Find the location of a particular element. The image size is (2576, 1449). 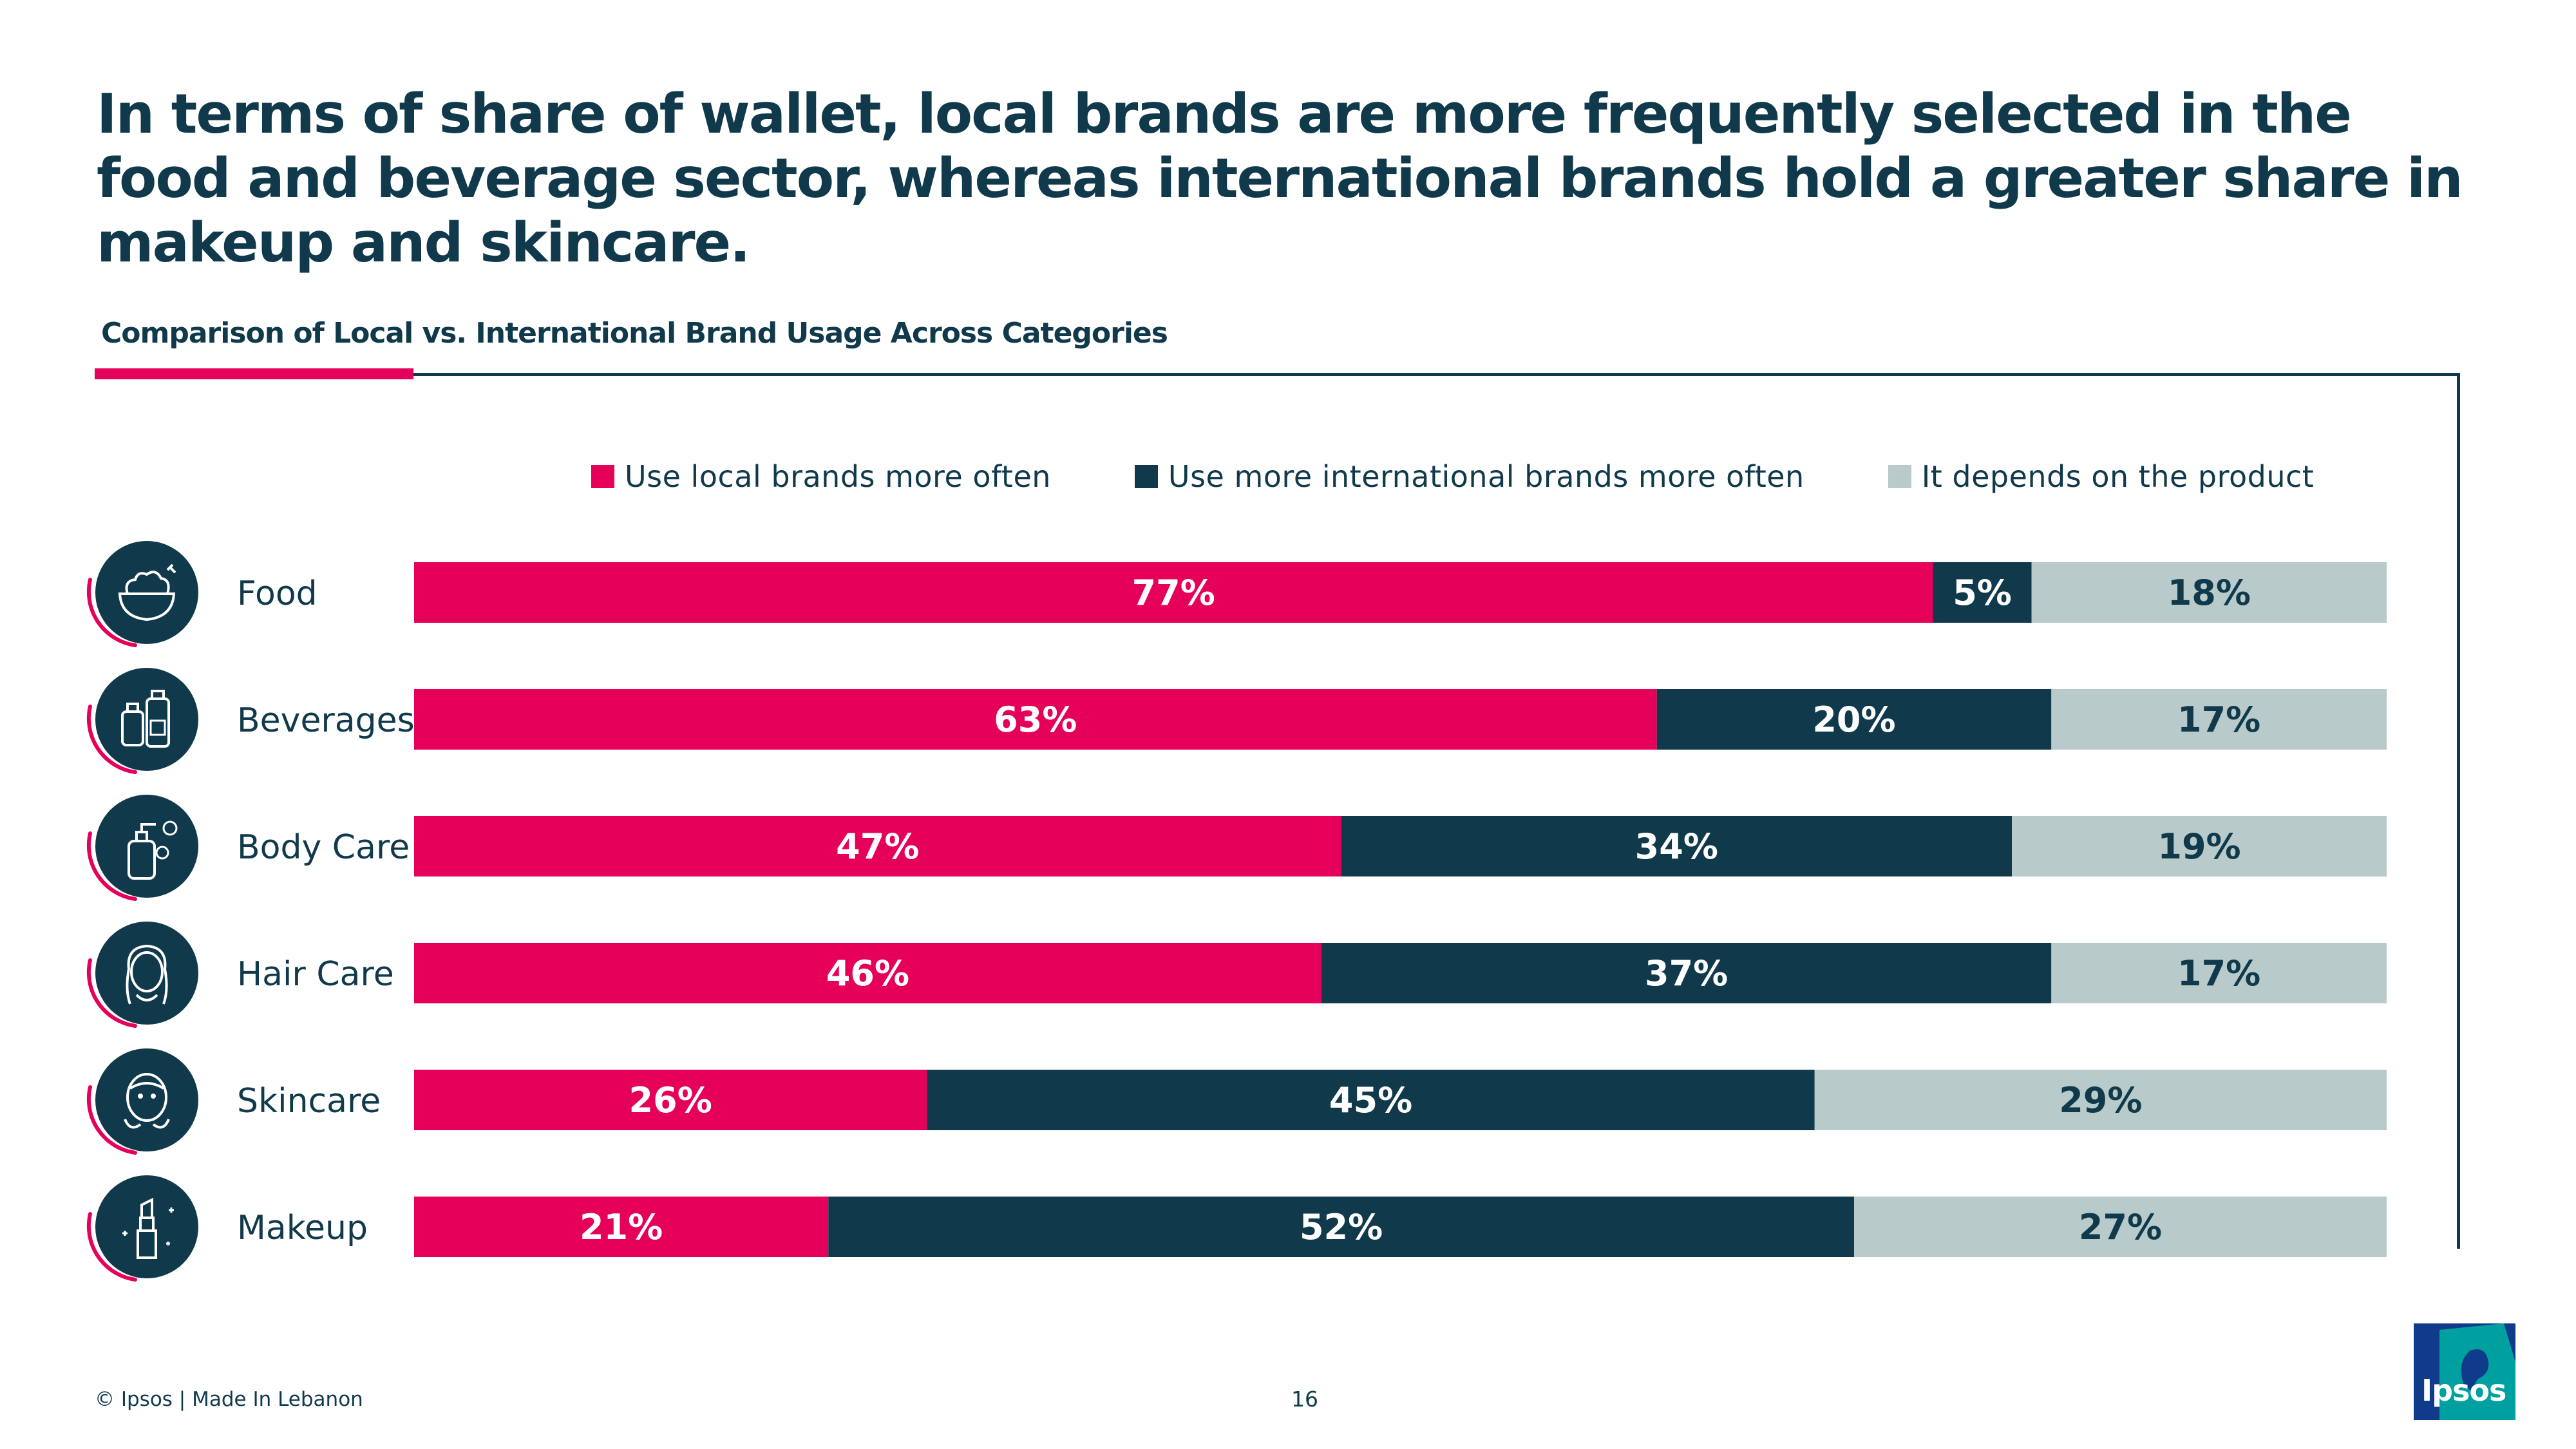

data-label-makeup-depends: 27% is located at coordinates (2120, 1227).